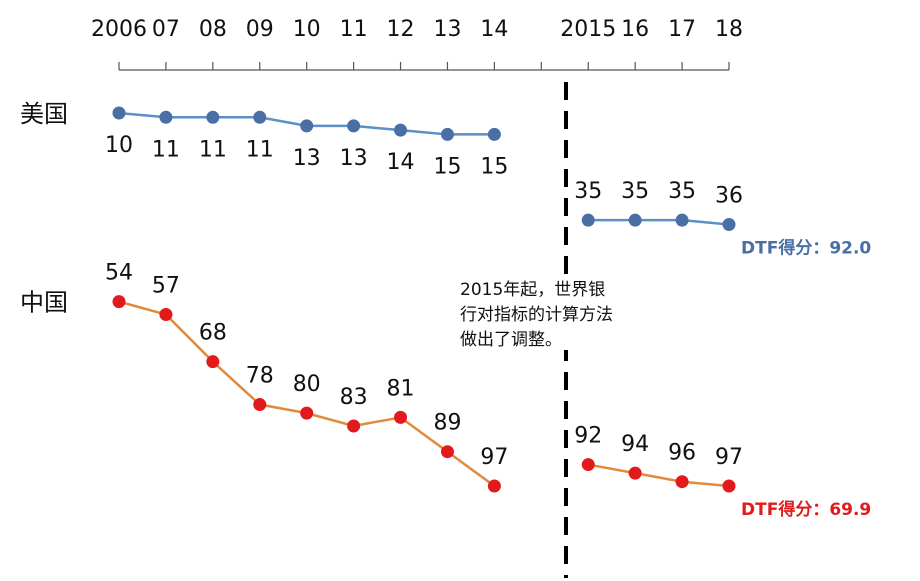  What do you see at coordinates (424, 168) in the screenshot?
I see `series-line` at bounding box center [424, 168].